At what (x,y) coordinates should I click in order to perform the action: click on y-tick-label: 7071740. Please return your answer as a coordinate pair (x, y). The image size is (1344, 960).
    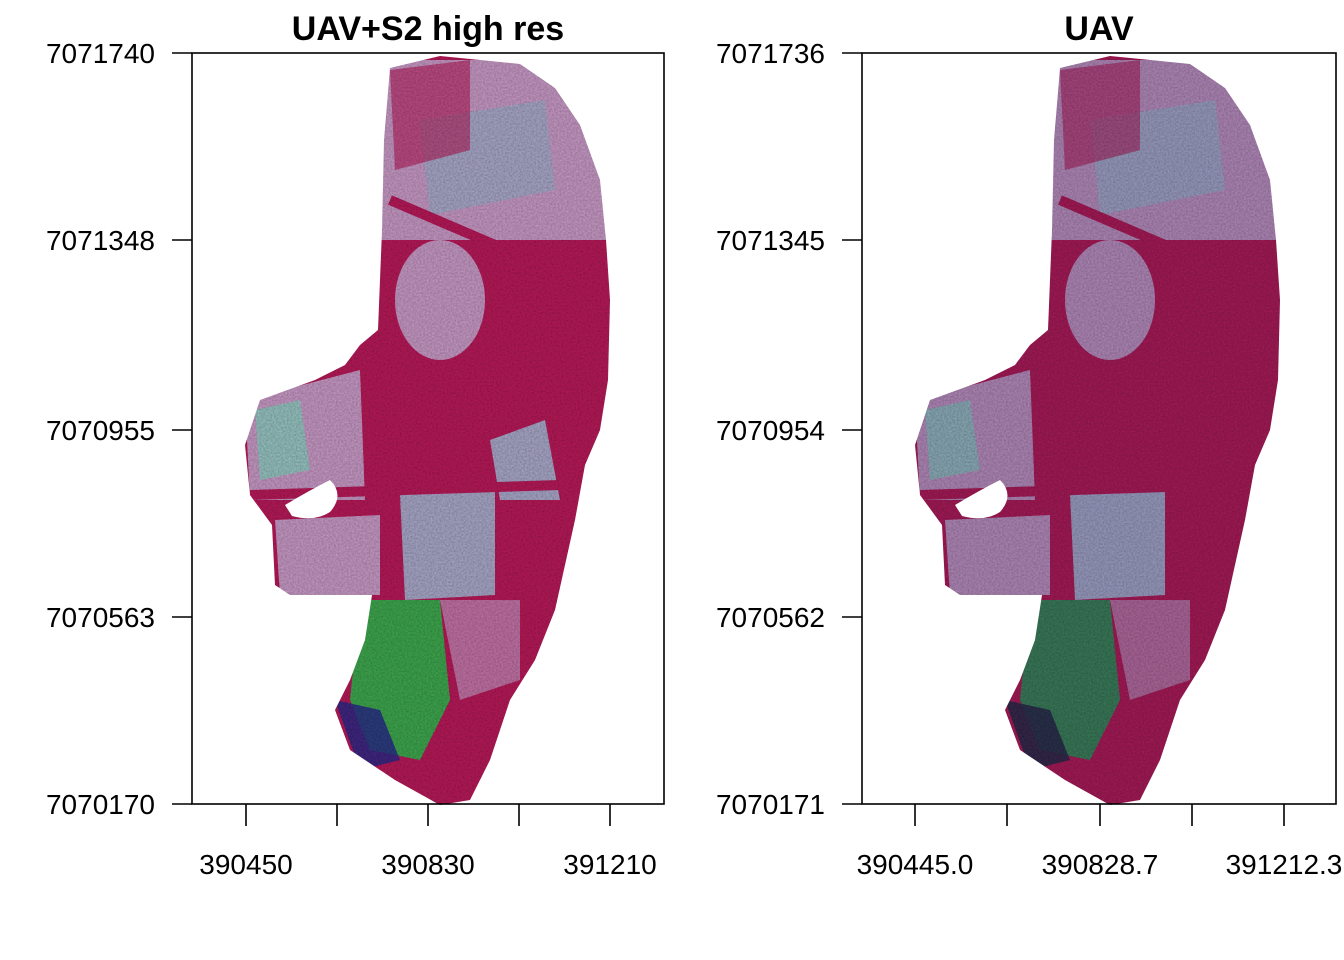
    Looking at the image, I should click on (100, 53).